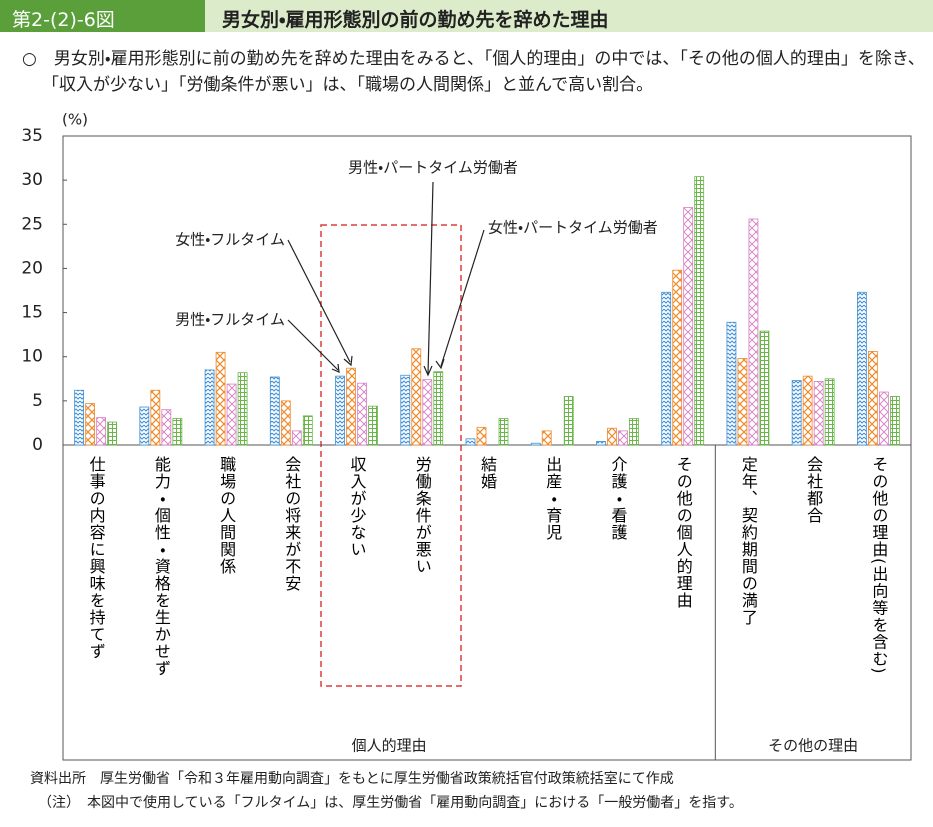 The height and width of the screenshot is (827, 933). I want to click on x-tick-label: 職場の人間関係, so click(227, 515).